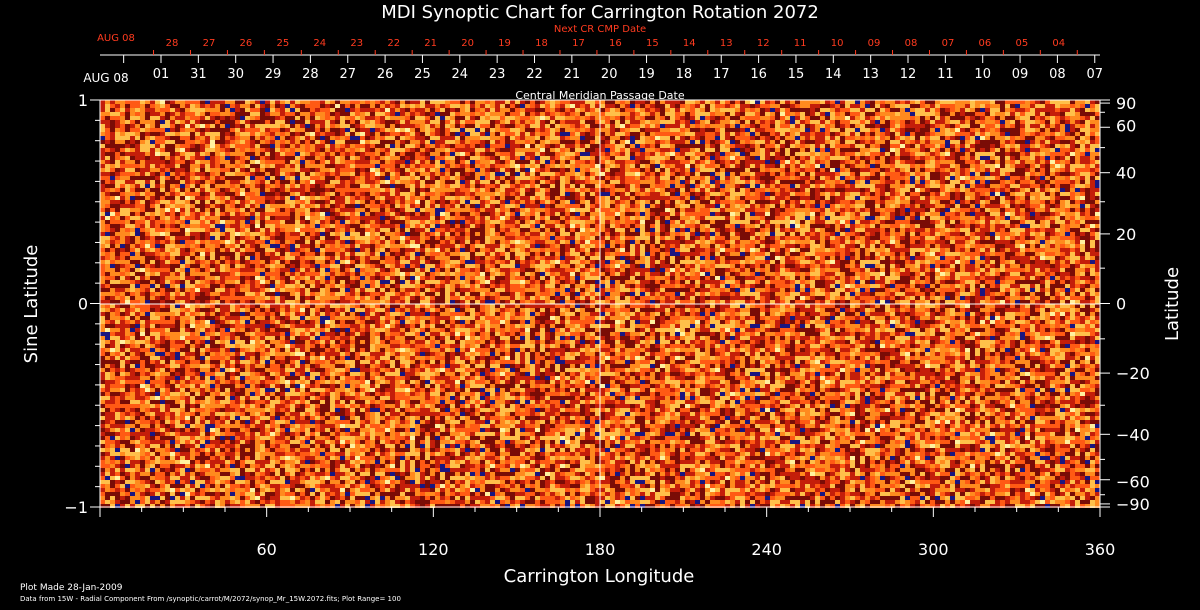 This screenshot has height=610, width=1200. I want to click on cmp-date-label: 22, so click(534, 74).